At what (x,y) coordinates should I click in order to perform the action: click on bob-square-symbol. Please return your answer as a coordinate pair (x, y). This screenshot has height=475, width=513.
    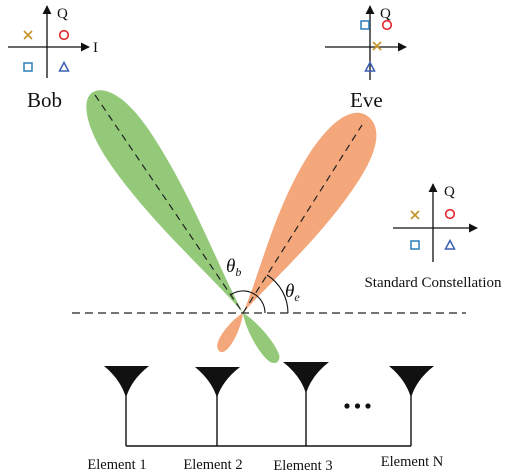
    Looking at the image, I should click on (28, 67).